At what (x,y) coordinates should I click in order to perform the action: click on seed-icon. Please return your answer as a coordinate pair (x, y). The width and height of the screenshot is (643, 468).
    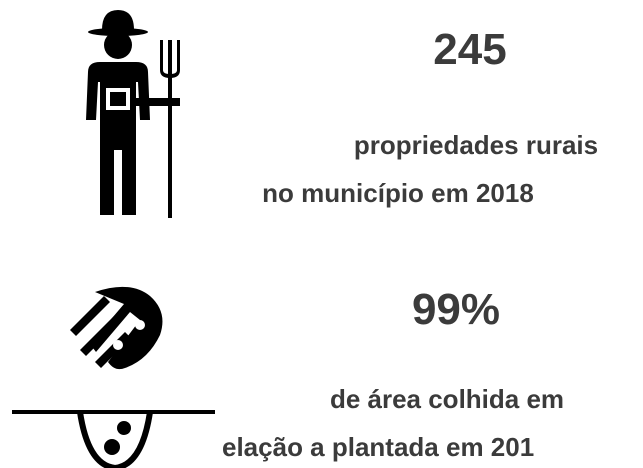
    Looking at the image, I should click on (113, 439).